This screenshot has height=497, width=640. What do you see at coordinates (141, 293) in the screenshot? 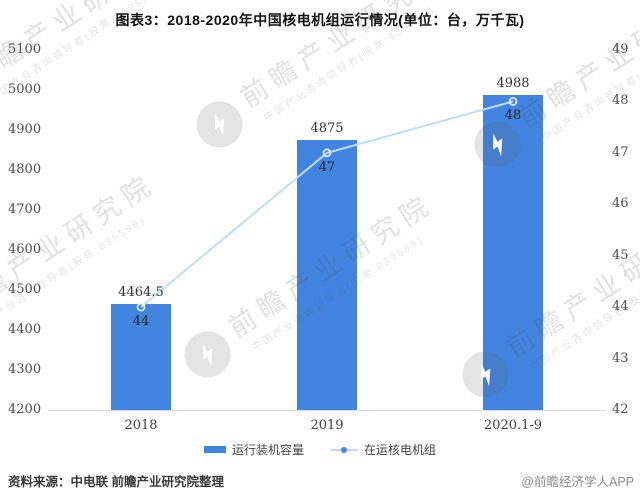
I see `bar-value-label: 4464.5` at bounding box center [141, 293].